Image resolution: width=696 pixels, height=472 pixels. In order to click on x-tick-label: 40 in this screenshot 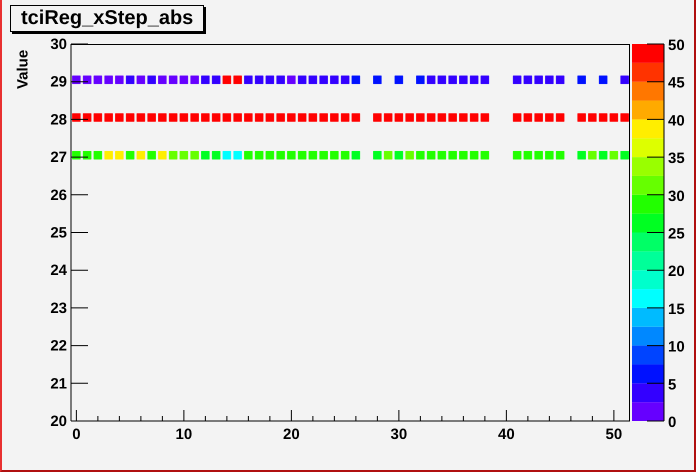, I will do `click(506, 434)`.